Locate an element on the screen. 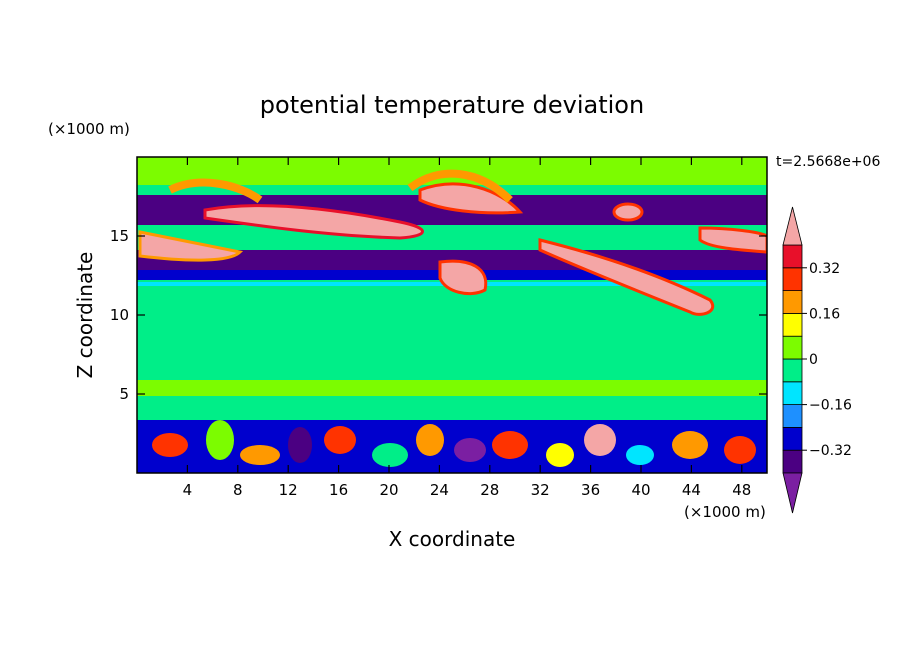 This screenshot has width=904, height=654. x-tick-label: 32 is located at coordinates (540, 490).